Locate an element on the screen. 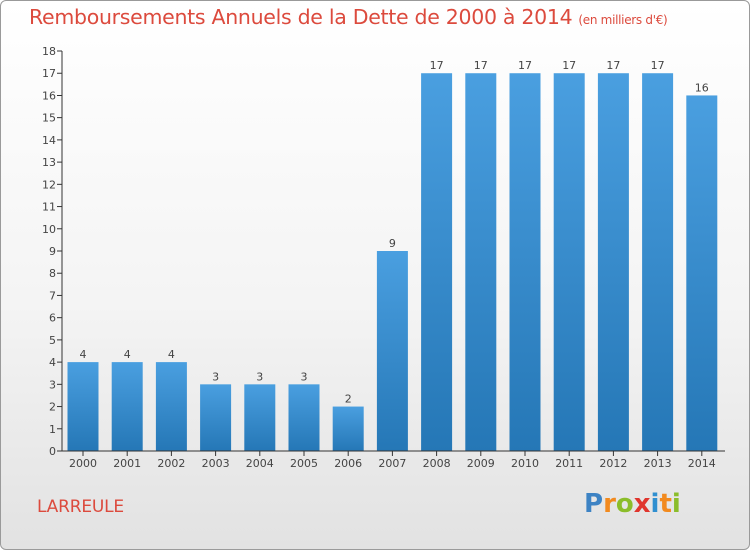 The height and width of the screenshot is (550, 750). proxiti-logo: Proxiti is located at coordinates (632, 504).